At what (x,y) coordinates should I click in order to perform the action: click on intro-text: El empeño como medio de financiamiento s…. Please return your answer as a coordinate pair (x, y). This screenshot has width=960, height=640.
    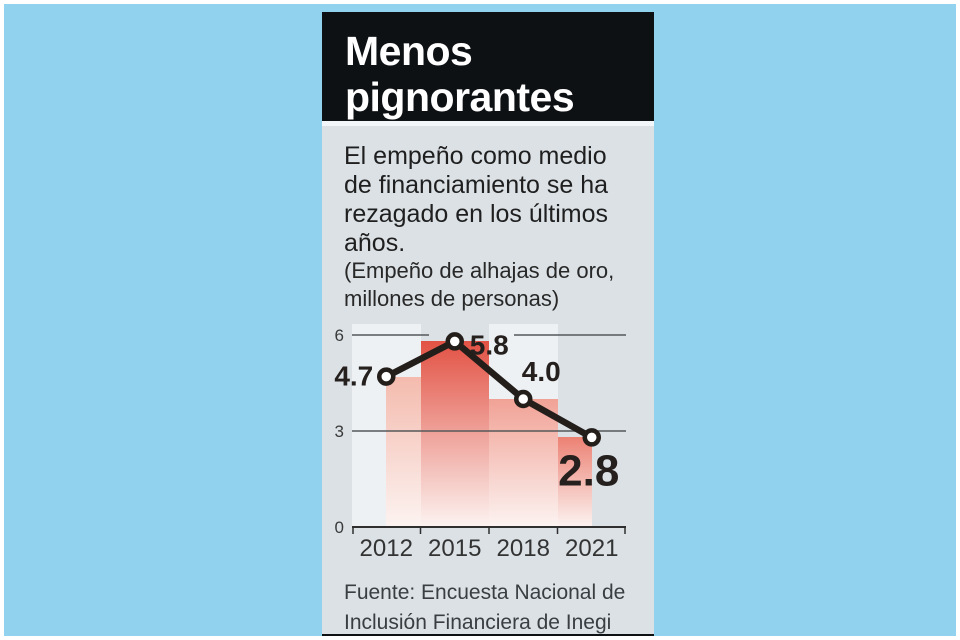
    Looking at the image, I should click on (476, 200).